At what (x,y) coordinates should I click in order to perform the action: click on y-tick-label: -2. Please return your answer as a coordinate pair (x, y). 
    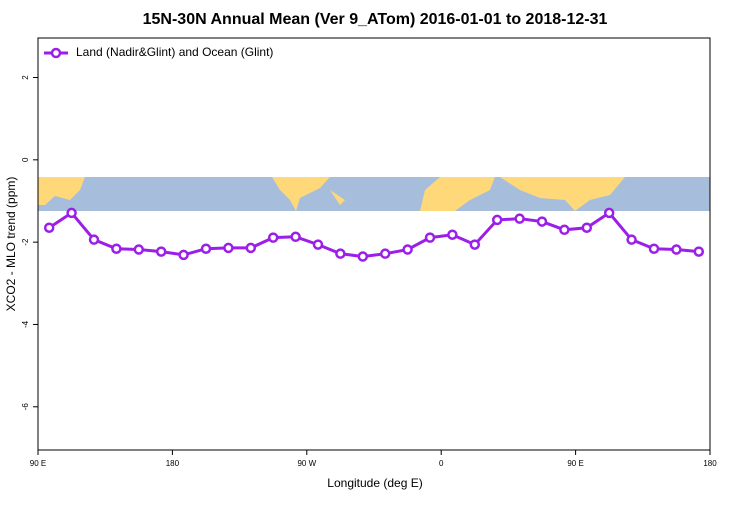
    Looking at the image, I should click on (25, 242).